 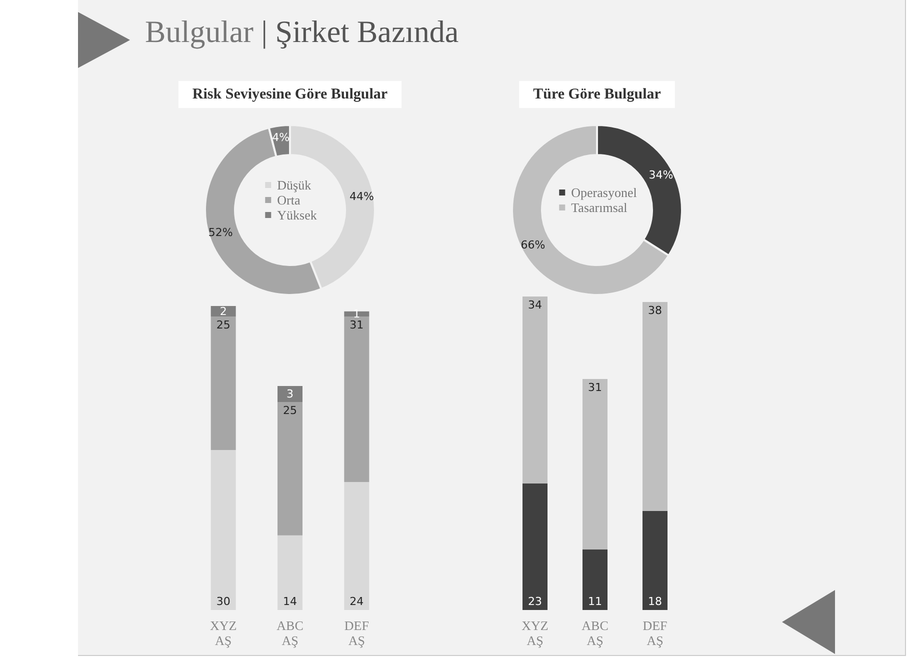 What do you see at coordinates (599, 207) in the screenshot?
I see `legend-label: Tasarımsal` at bounding box center [599, 207].